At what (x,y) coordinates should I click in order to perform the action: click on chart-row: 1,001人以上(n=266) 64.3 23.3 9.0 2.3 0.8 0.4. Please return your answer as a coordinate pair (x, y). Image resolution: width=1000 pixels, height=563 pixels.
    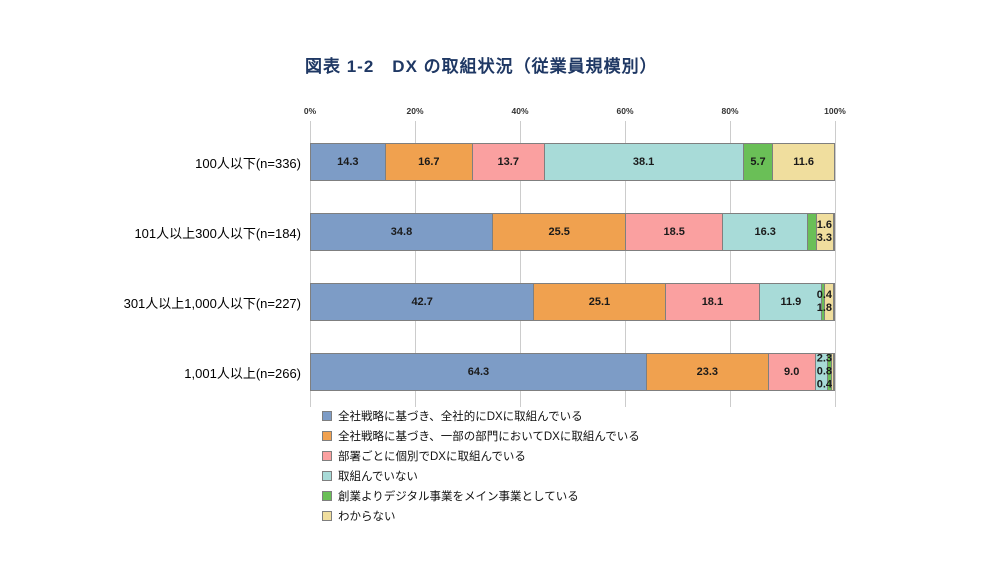
    Looking at the image, I should click on (443, 372).